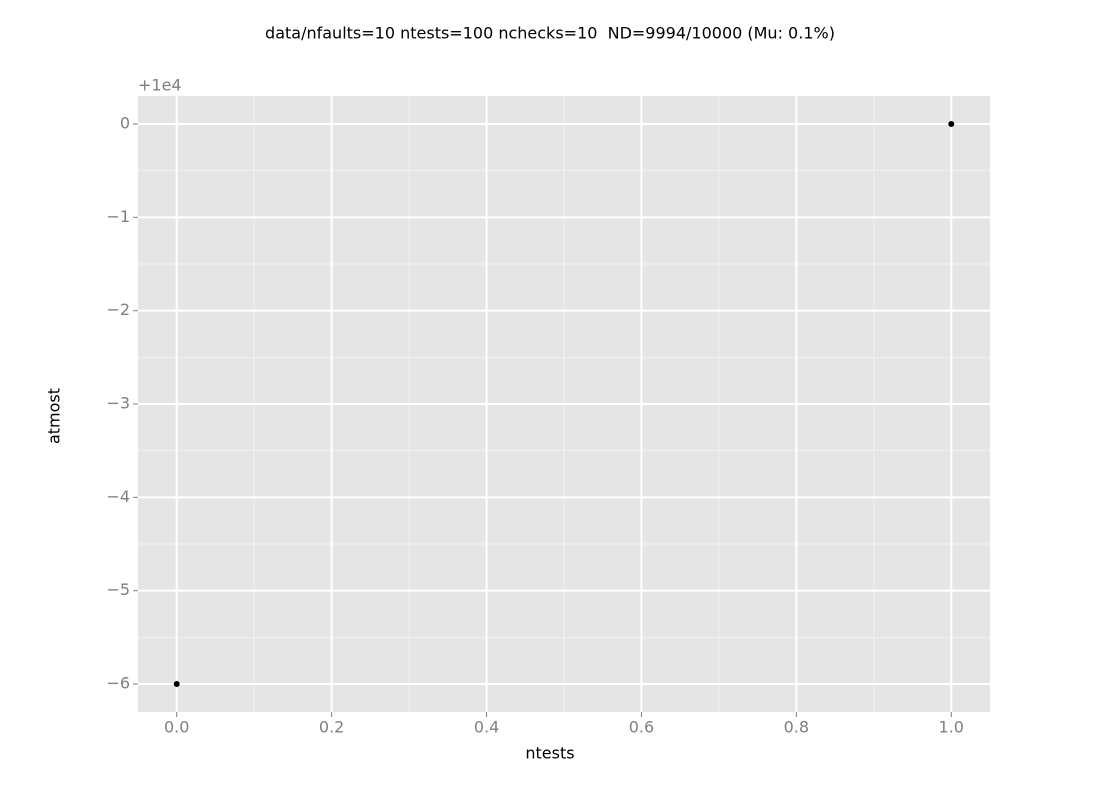  Describe the element at coordinates (176, 727) in the screenshot. I see `x-tick-label: 0.0` at that location.